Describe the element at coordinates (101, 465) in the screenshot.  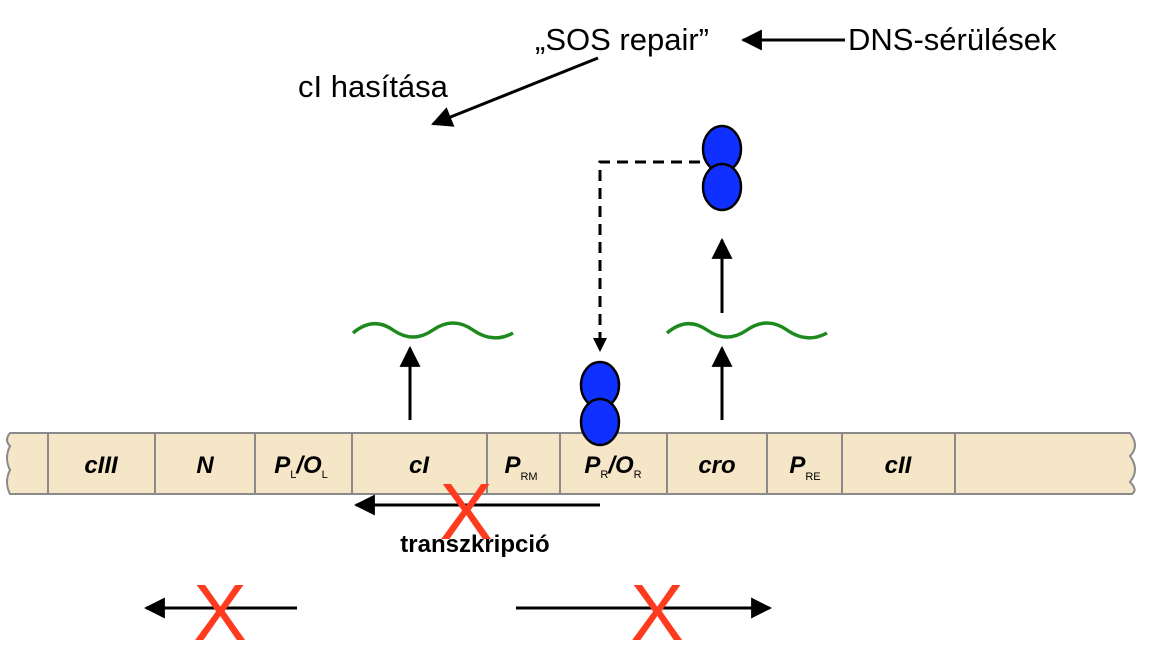
I see `segment-ciii: cIII` at that location.